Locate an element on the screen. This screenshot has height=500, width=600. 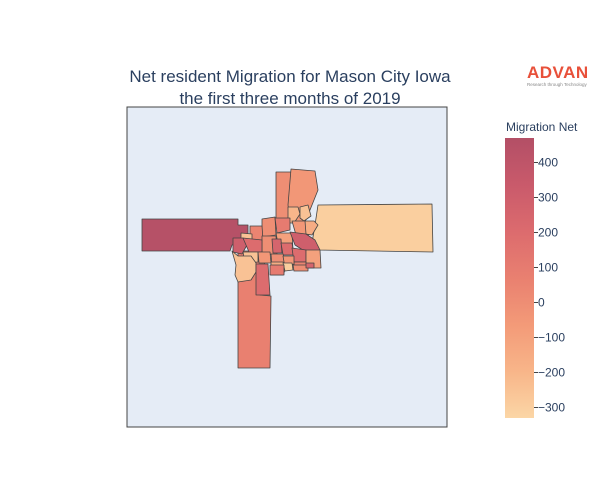
colorbar-tick-label: −200 is located at coordinates (551, 373).